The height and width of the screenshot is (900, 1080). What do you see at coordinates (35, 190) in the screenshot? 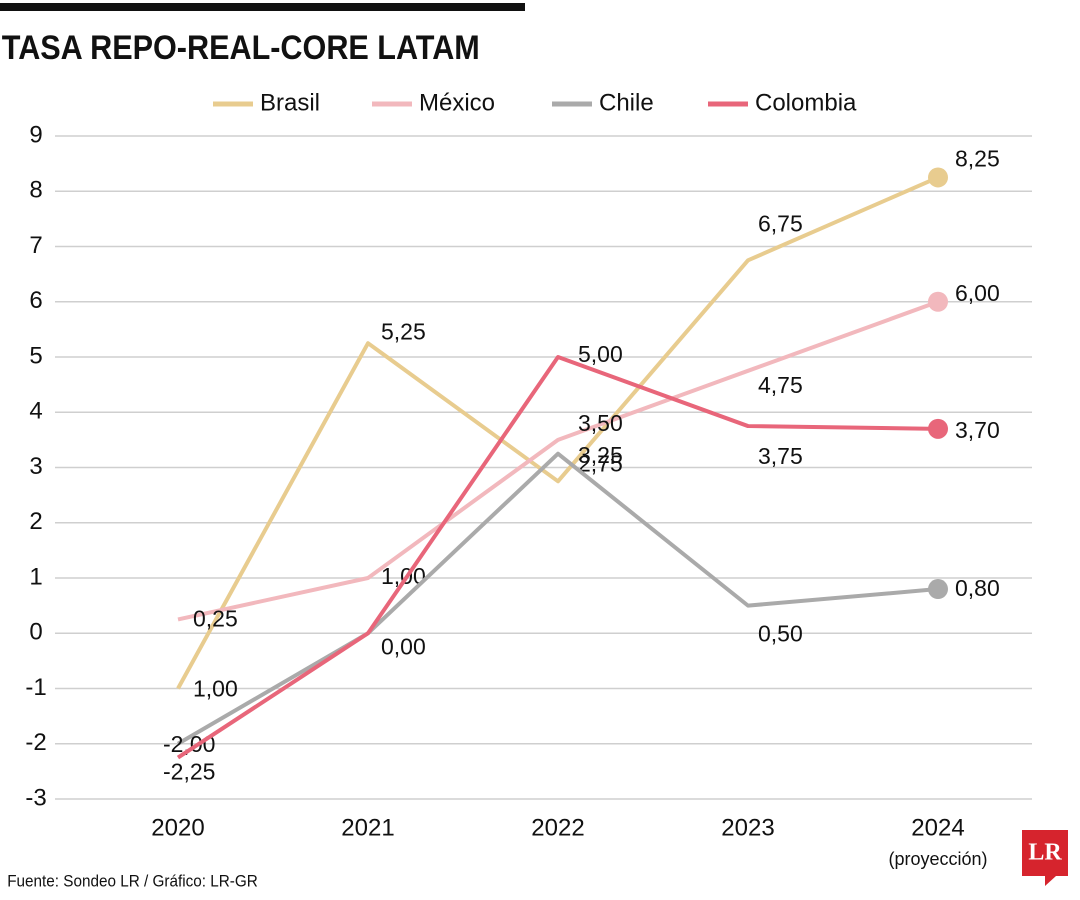
I see `y-tick-label: 8` at bounding box center [35, 190].